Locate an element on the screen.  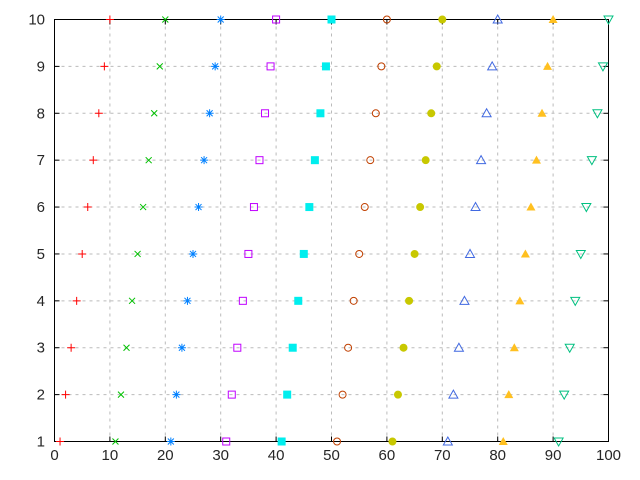
x-tick-label: 0 is located at coordinates (54, 455).